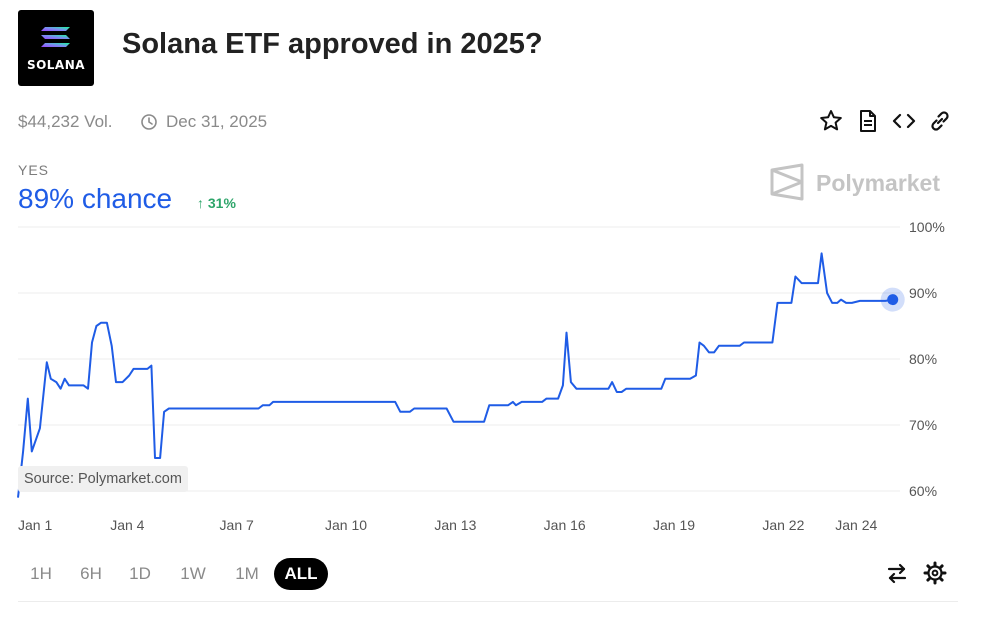 The height and width of the screenshot is (621, 990). What do you see at coordinates (346, 525) in the screenshot?
I see `x-tick-label: Jan 10` at bounding box center [346, 525].